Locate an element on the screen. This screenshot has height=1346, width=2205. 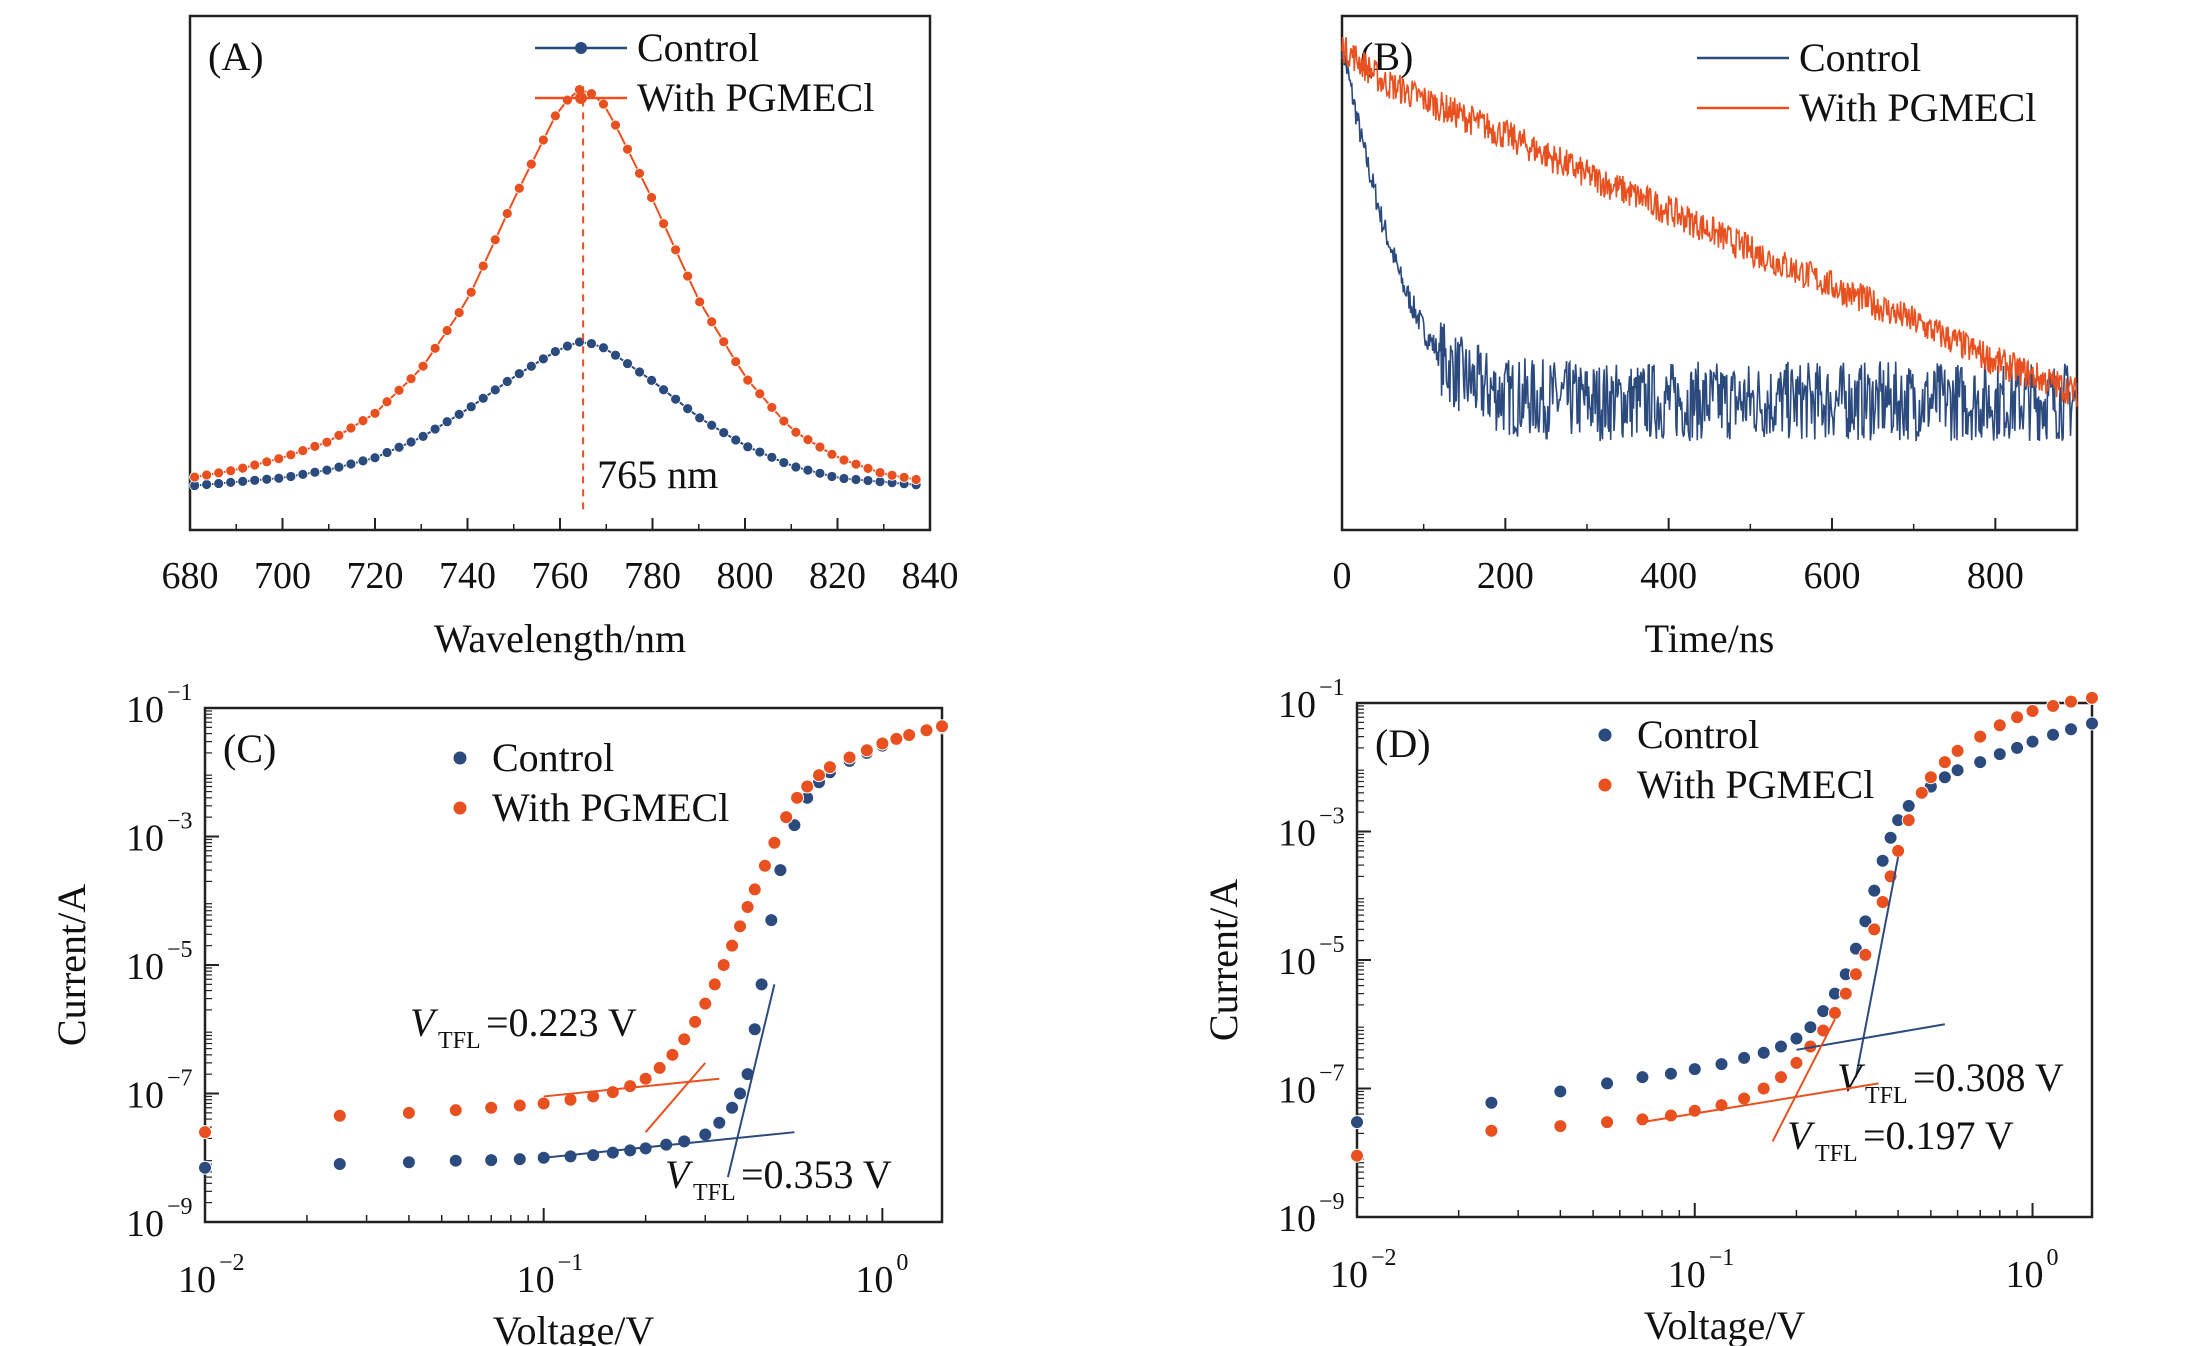
y-tick-exponent: −7 is located at coordinates (180, 1079).